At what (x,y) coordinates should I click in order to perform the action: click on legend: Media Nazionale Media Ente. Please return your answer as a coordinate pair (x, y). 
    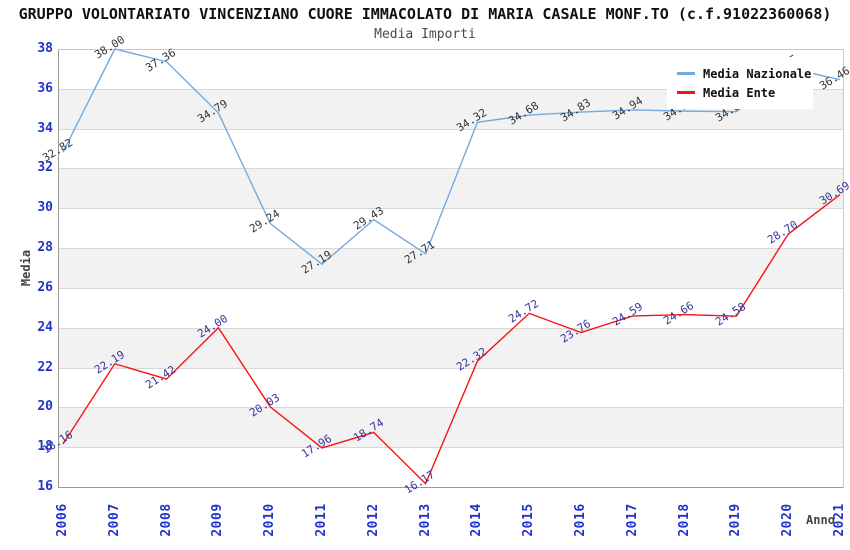
    Looking at the image, I should click on (740, 83).